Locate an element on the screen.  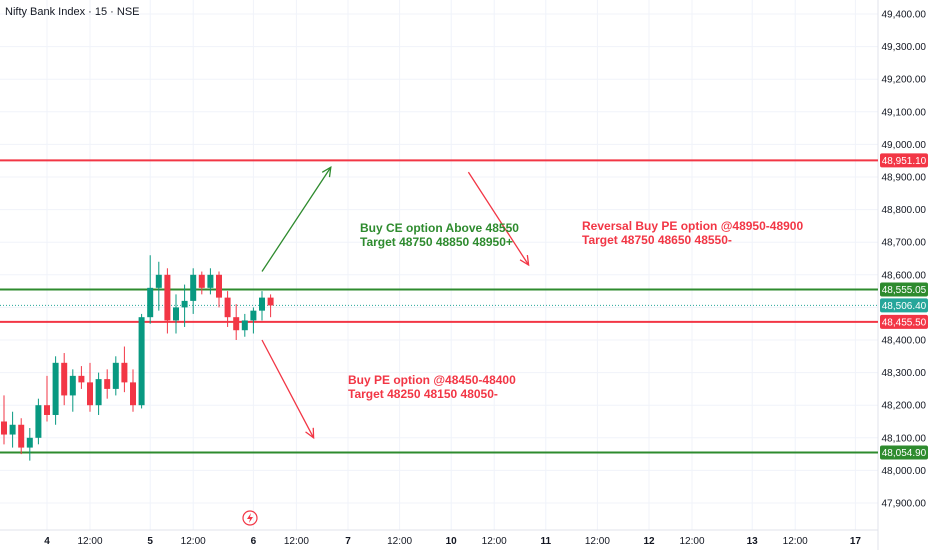
price-tag-label: 48,951.10 is located at coordinates (904, 161).